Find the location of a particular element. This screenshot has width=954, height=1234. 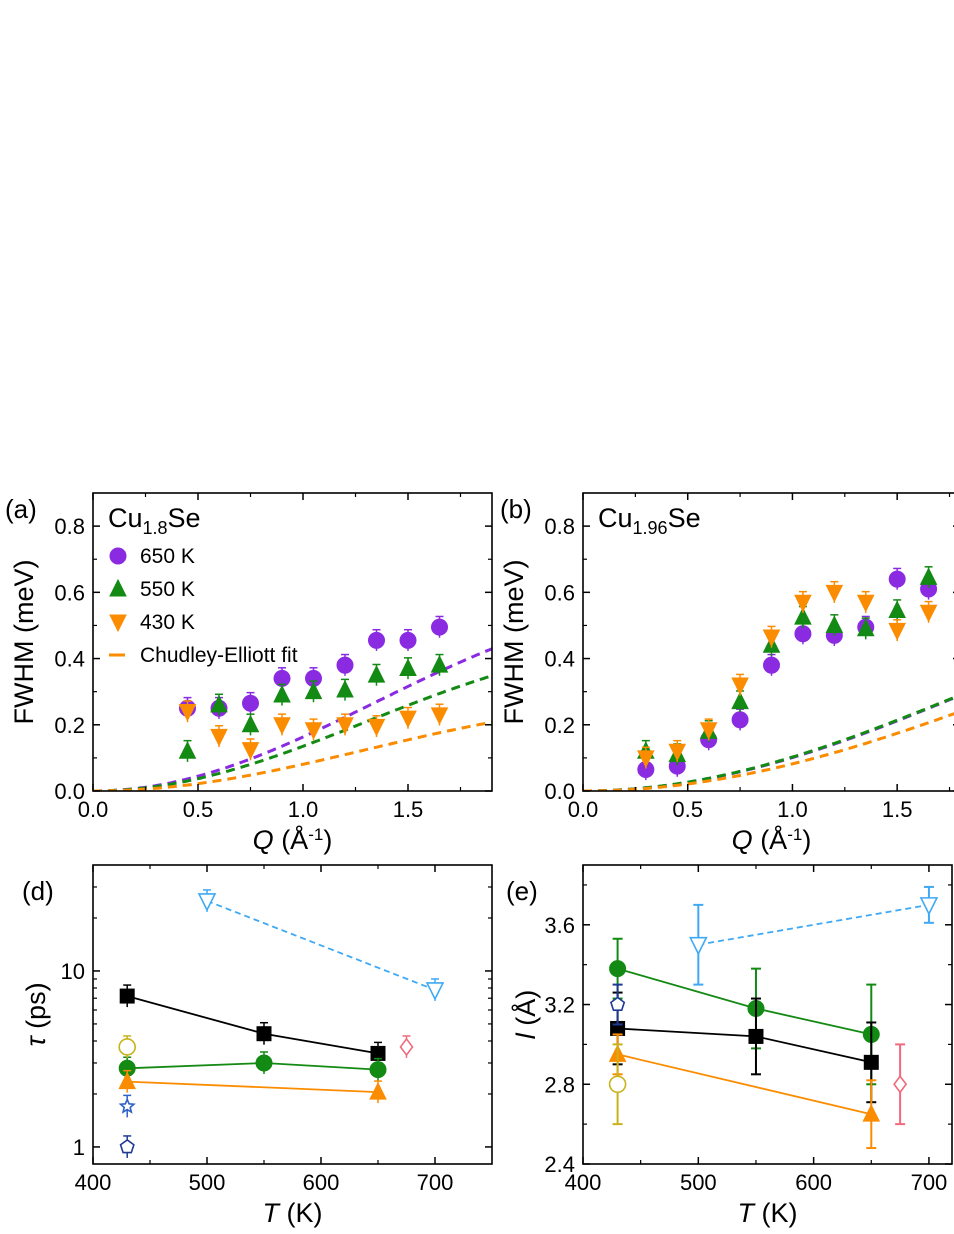

panel-e-x-axis-title: T (K) is located at coordinates (768, 1213).